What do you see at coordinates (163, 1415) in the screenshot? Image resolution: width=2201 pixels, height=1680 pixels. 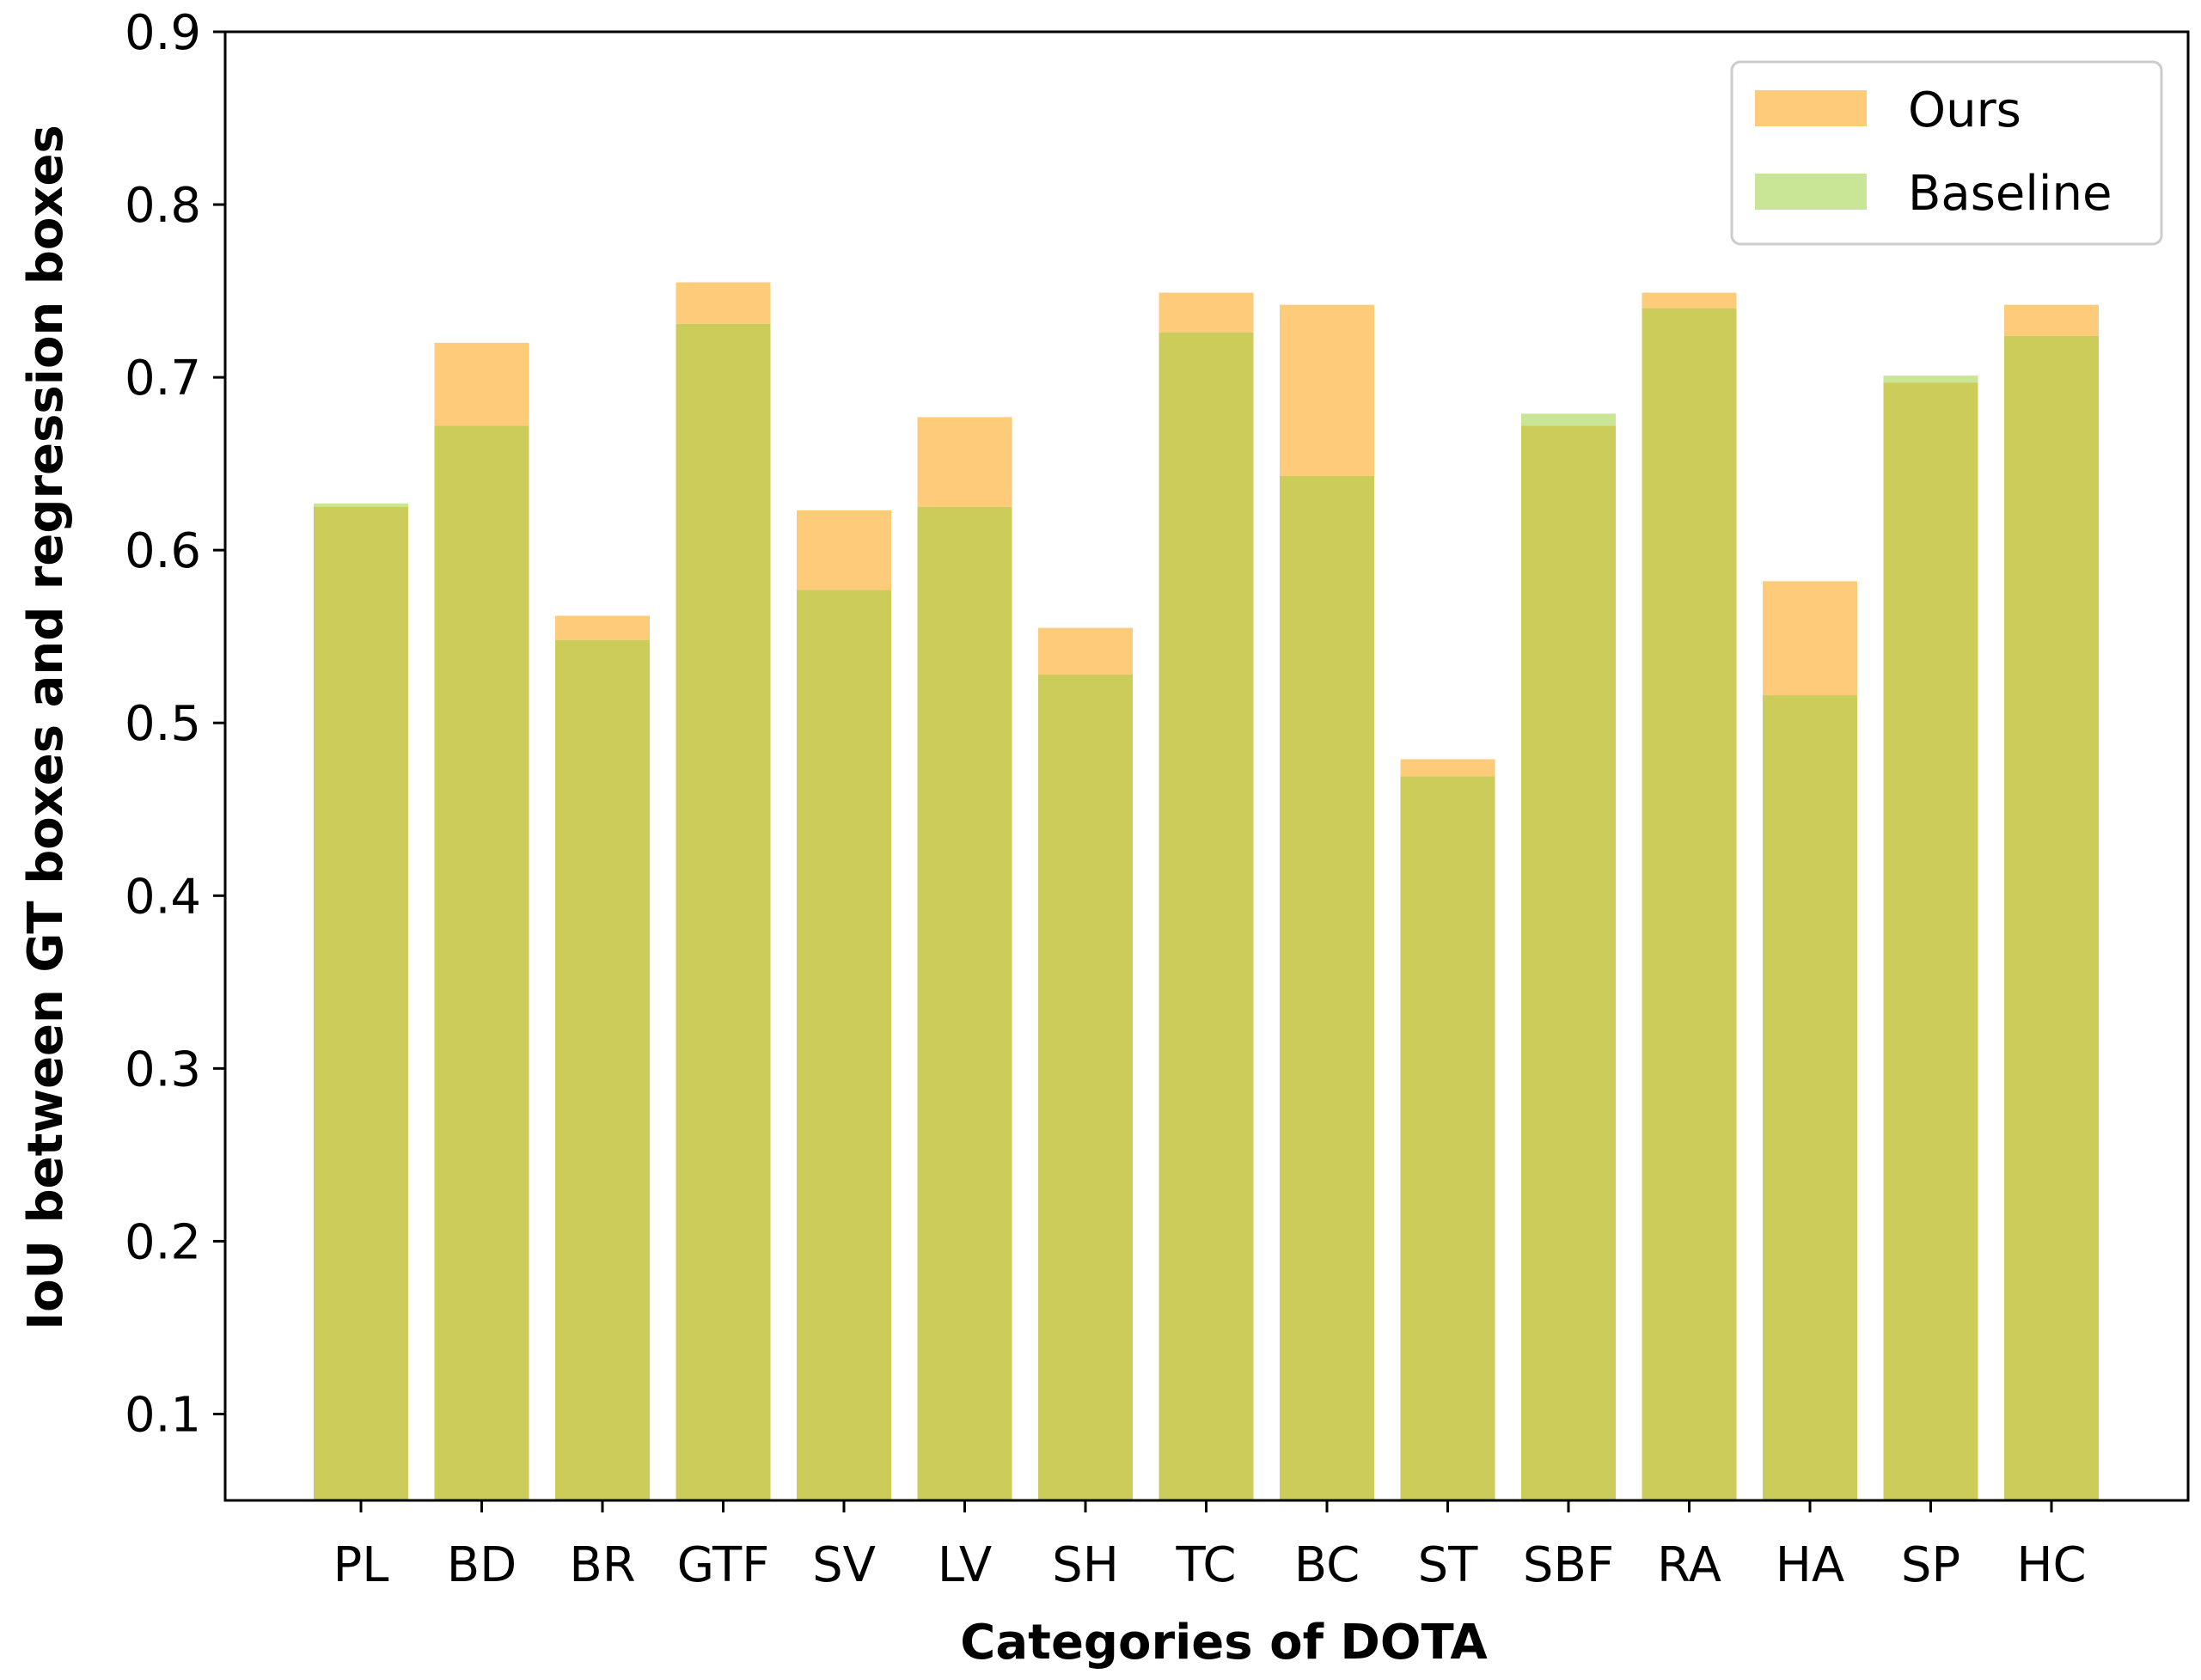 I see `y-tick-label-0.1: 0.1` at bounding box center [163, 1415].